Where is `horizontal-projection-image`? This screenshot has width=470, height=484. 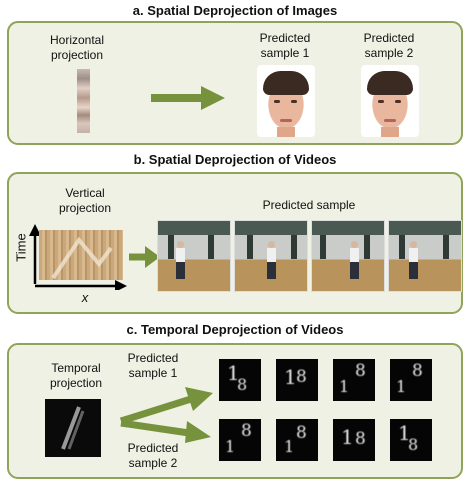
horizontal-projection-image is located at coordinates (83, 101).